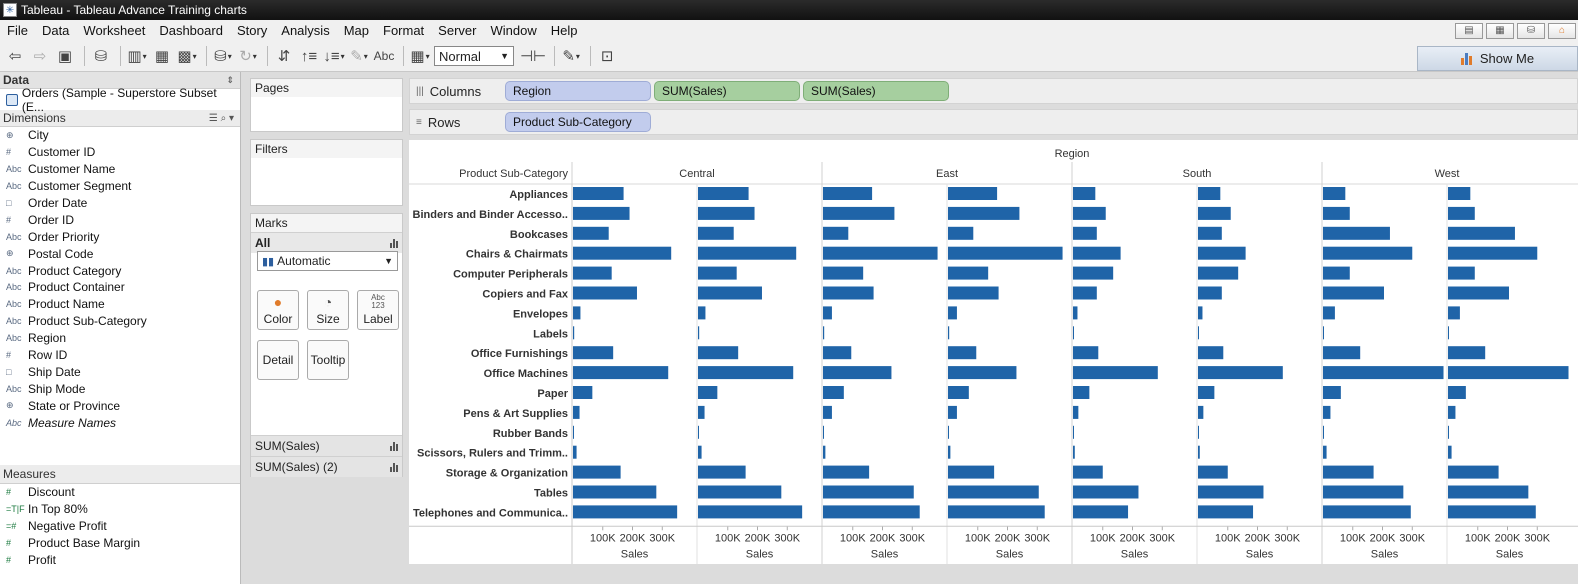 The width and height of the screenshot is (1578, 584). I want to click on columns-shelf: ||| Columns Region SUM(Sales) SUM(Sales), so click(993, 91).